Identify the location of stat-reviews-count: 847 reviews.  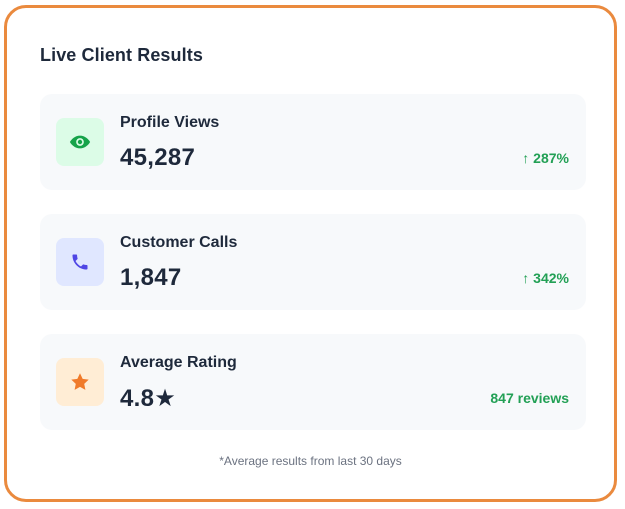
(529, 398).